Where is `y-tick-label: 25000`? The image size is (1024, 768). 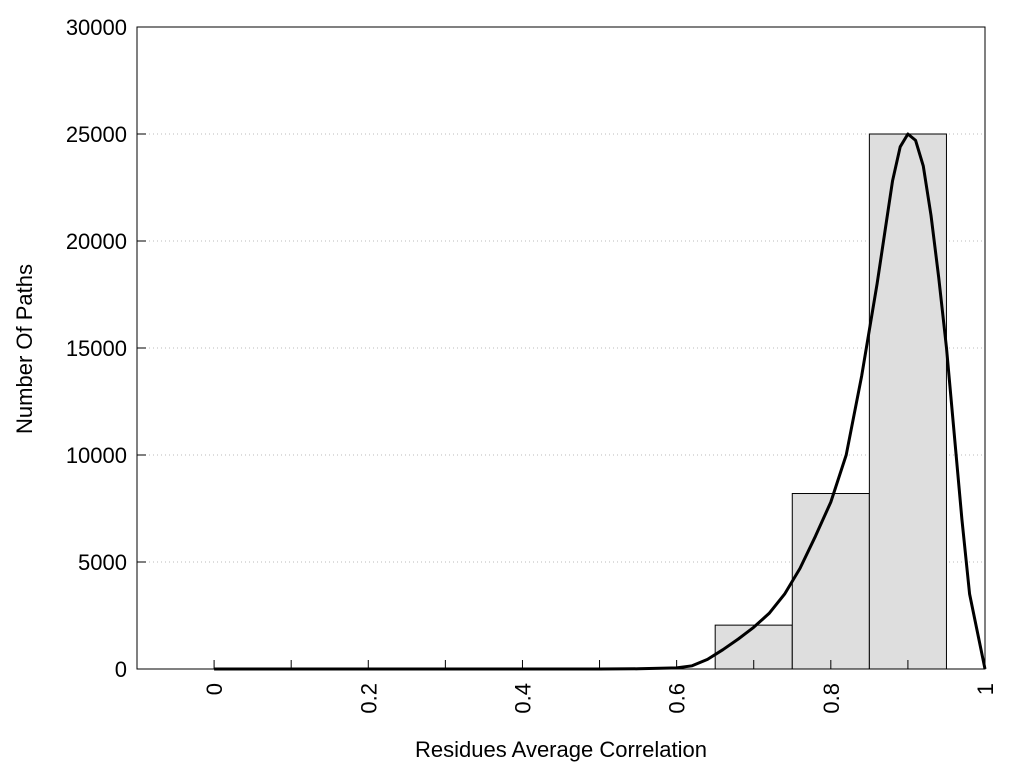
y-tick-label: 25000 is located at coordinates (96, 134).